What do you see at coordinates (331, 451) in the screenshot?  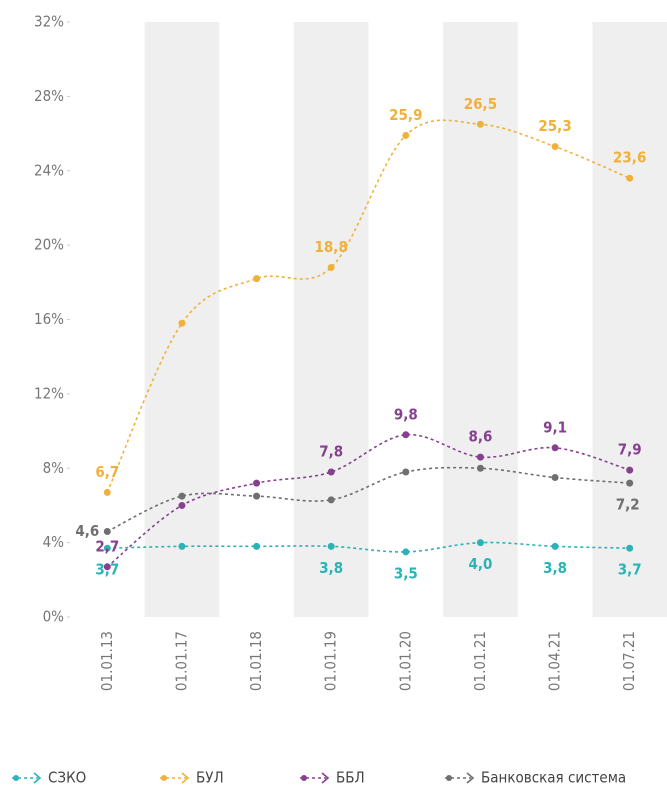 I see `data-label: 7,8` at bounding box center [331, 451].